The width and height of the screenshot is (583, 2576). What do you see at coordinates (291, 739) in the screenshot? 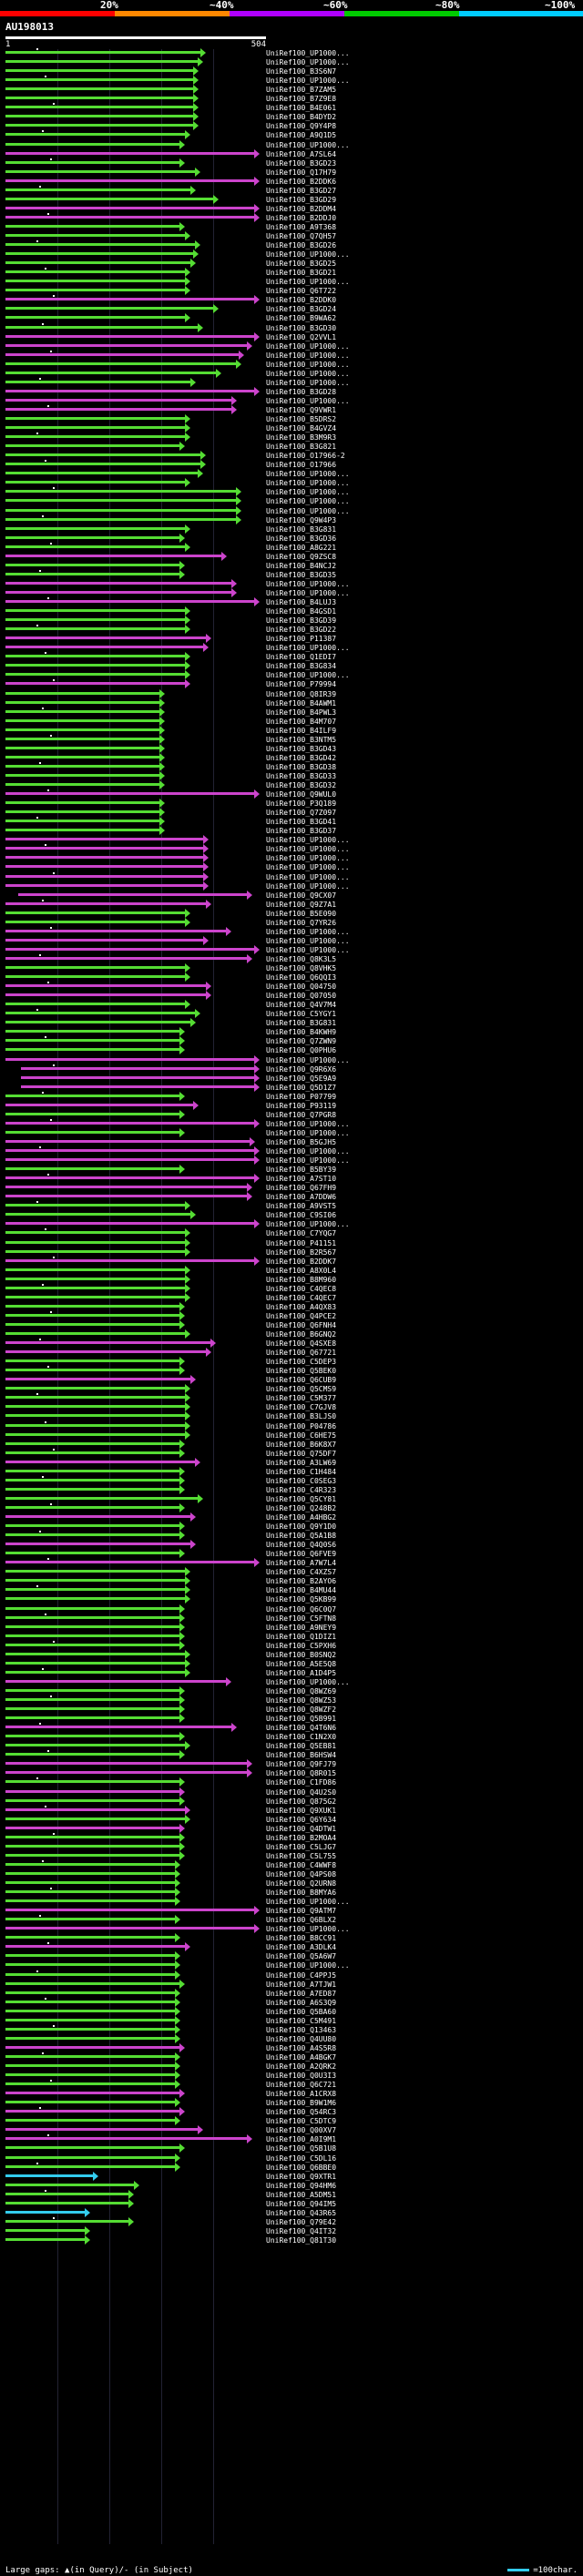
I see `hit-row: UniRef100_B3NTM5` at bounding box center [291, 739].